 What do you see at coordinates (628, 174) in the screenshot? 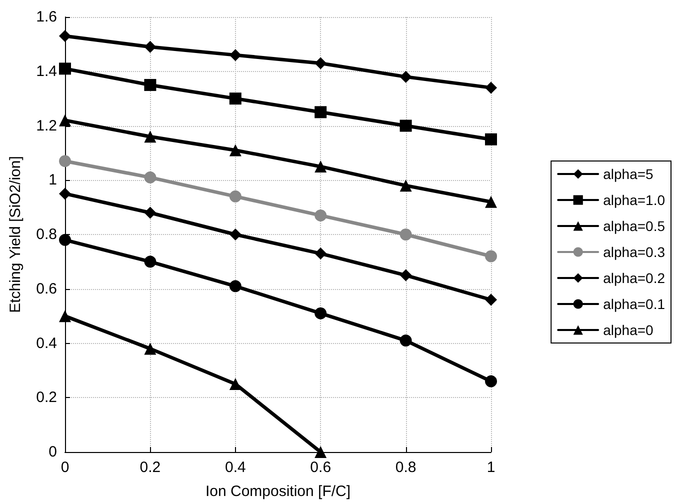
I see `legend-label: alpha=5` at bounding box center [628, 174].